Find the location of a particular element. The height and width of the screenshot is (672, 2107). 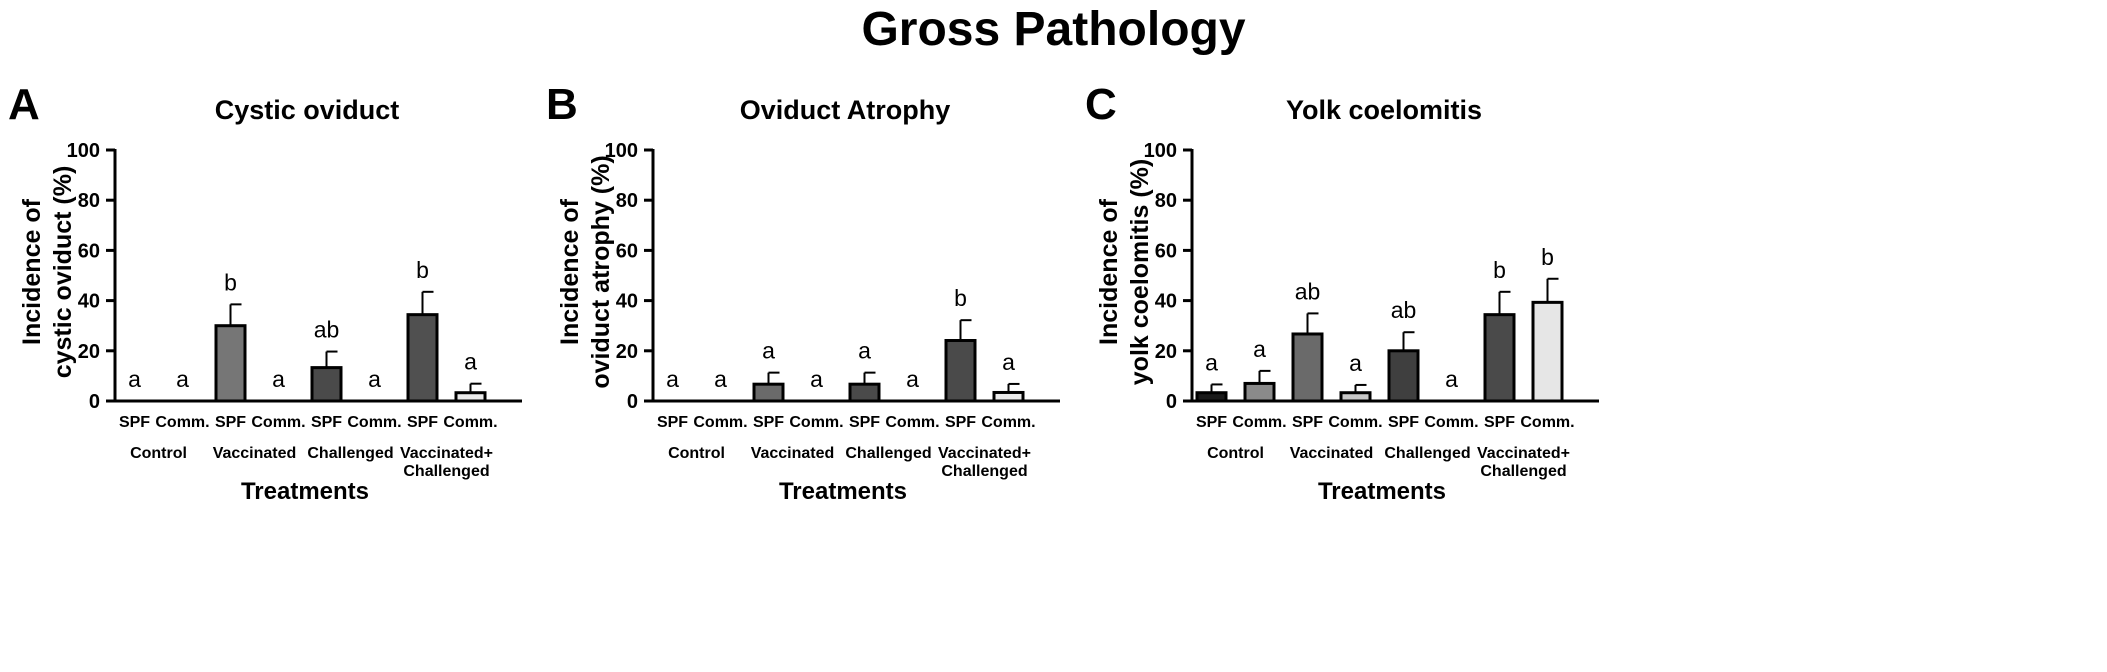

figure-title: Gross Pathology is located at coordinates (1053, 29).